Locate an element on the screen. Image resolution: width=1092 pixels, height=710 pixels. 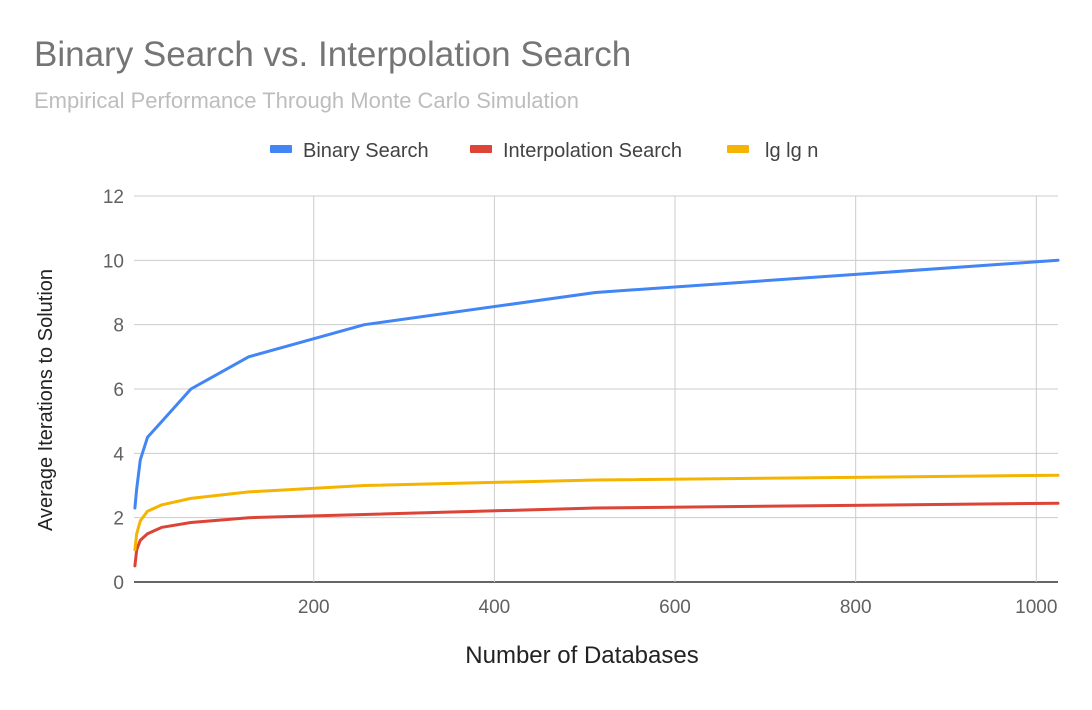
y-axis-ticks: 0 2 4 6 8 10 12 is located at coordinates (114, 390).